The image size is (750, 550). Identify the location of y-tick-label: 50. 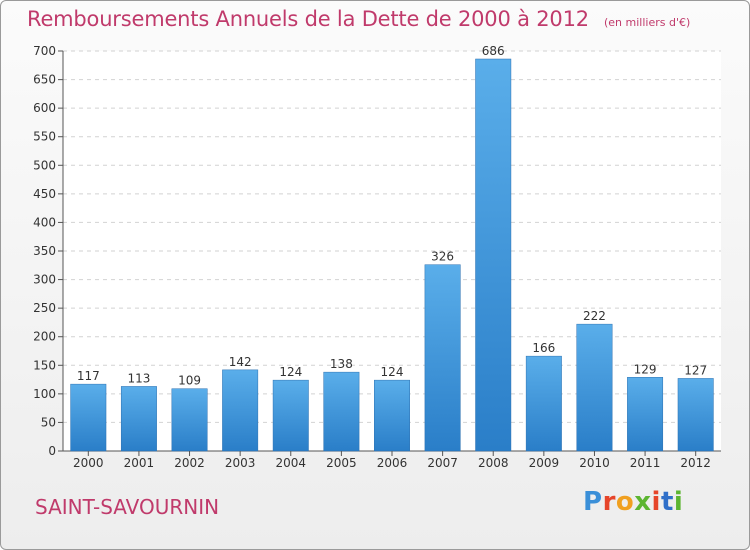
(48, 422).